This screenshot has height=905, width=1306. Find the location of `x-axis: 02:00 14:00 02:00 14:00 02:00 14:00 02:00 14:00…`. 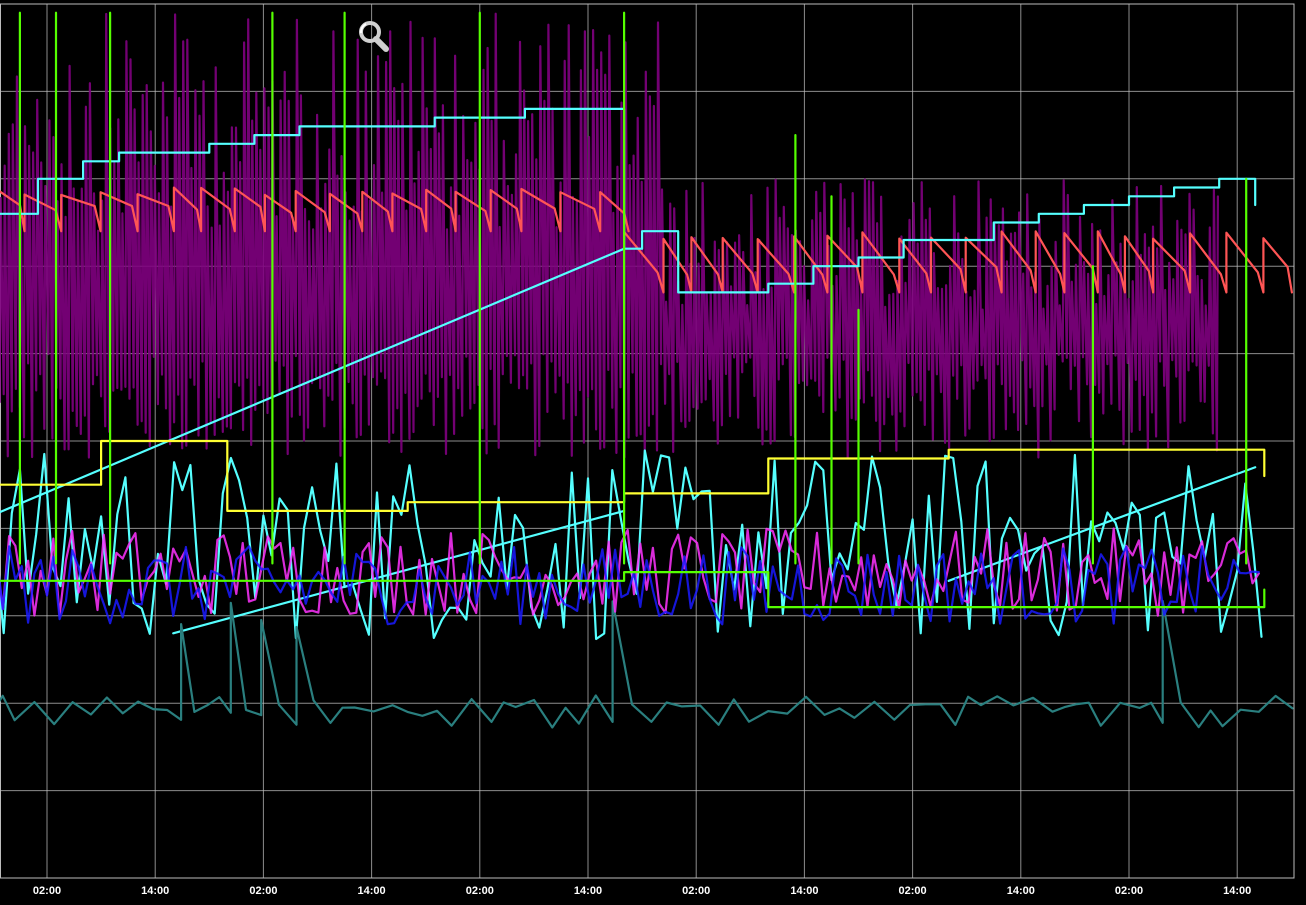

x-axis: 02:00 14:00 02:00 14:00 02:00 14:00 02:00 14:00… is located at coordinates (642, 891).